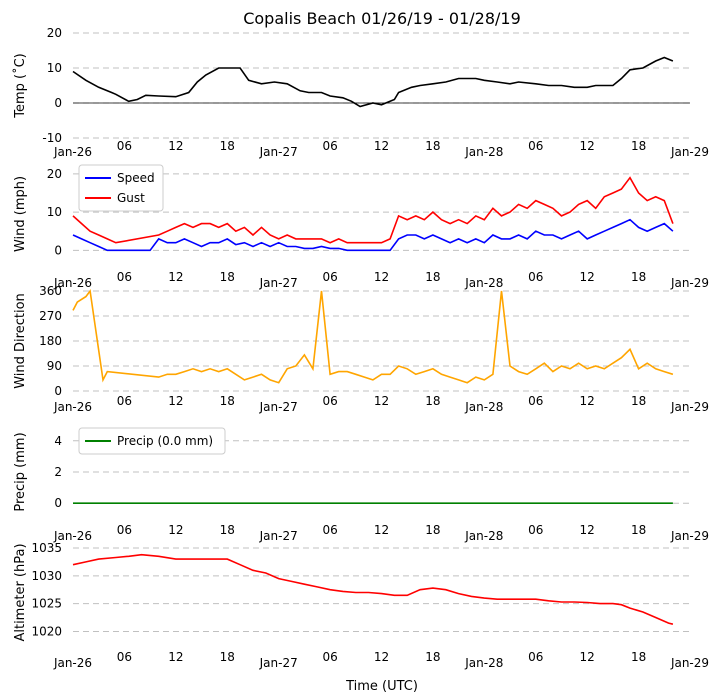 This screenshot has width=721, height=700. I want to click on y-tick-label: -10, so click(52, 138).